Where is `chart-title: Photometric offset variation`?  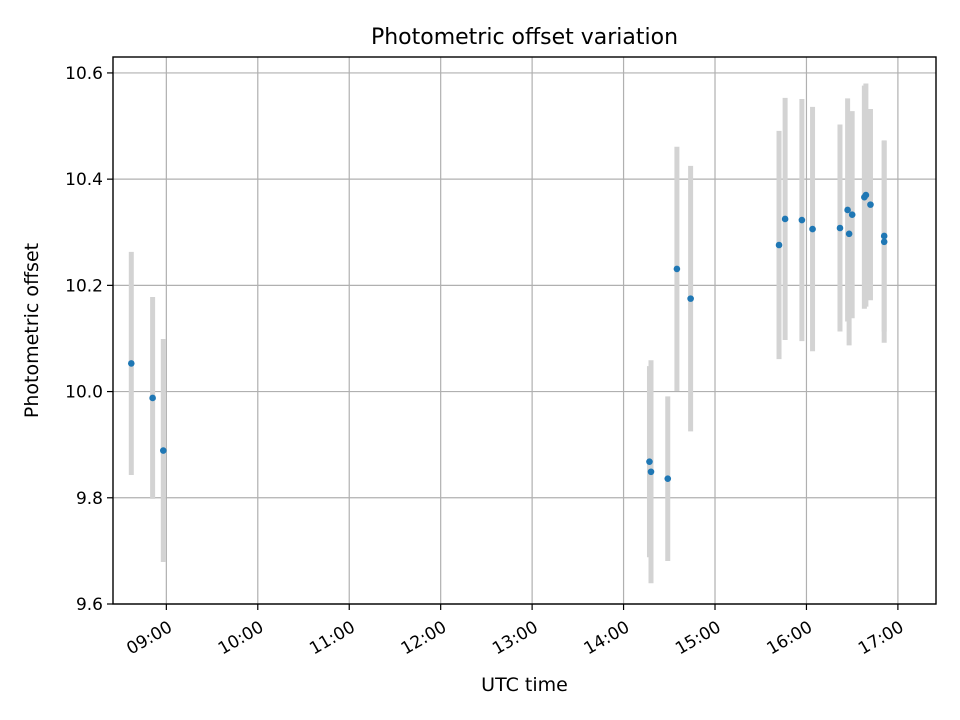
chart-title: Photometric offset variation is located at coordinates (524, 37).